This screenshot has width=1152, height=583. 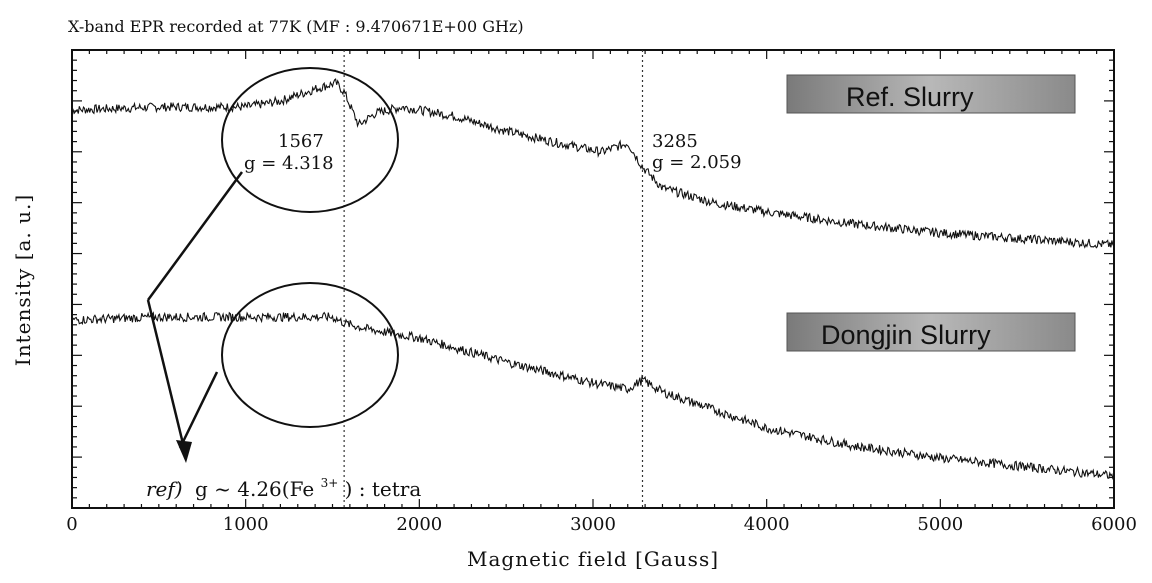 What do you see at coordinates (906, 335) in the screenshot?
I see `legend-label-dongjin: Dongjin Slurry` at bounding box center [906, 335].